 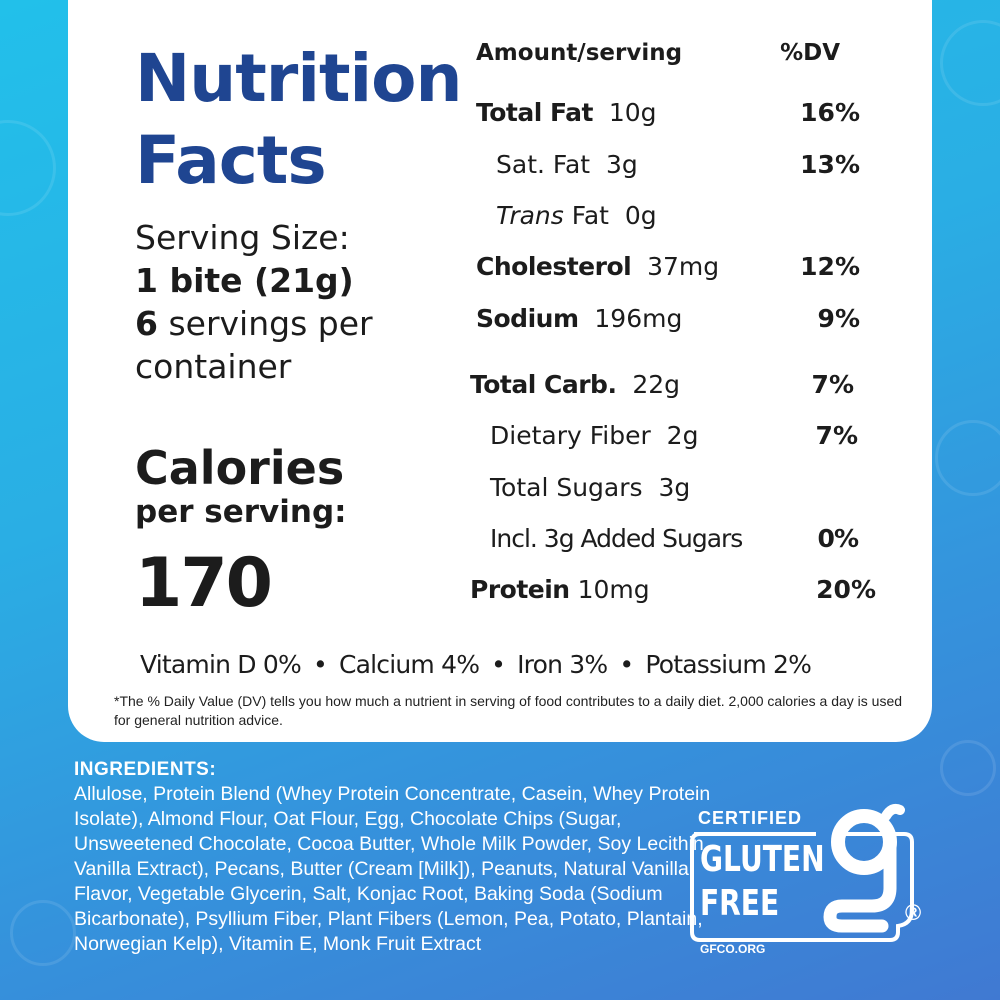 What do you see at coordinates (543, 384) in the screenshot?
I see `nutrient-name: Total Carb.` at bounding box center [543, 384].